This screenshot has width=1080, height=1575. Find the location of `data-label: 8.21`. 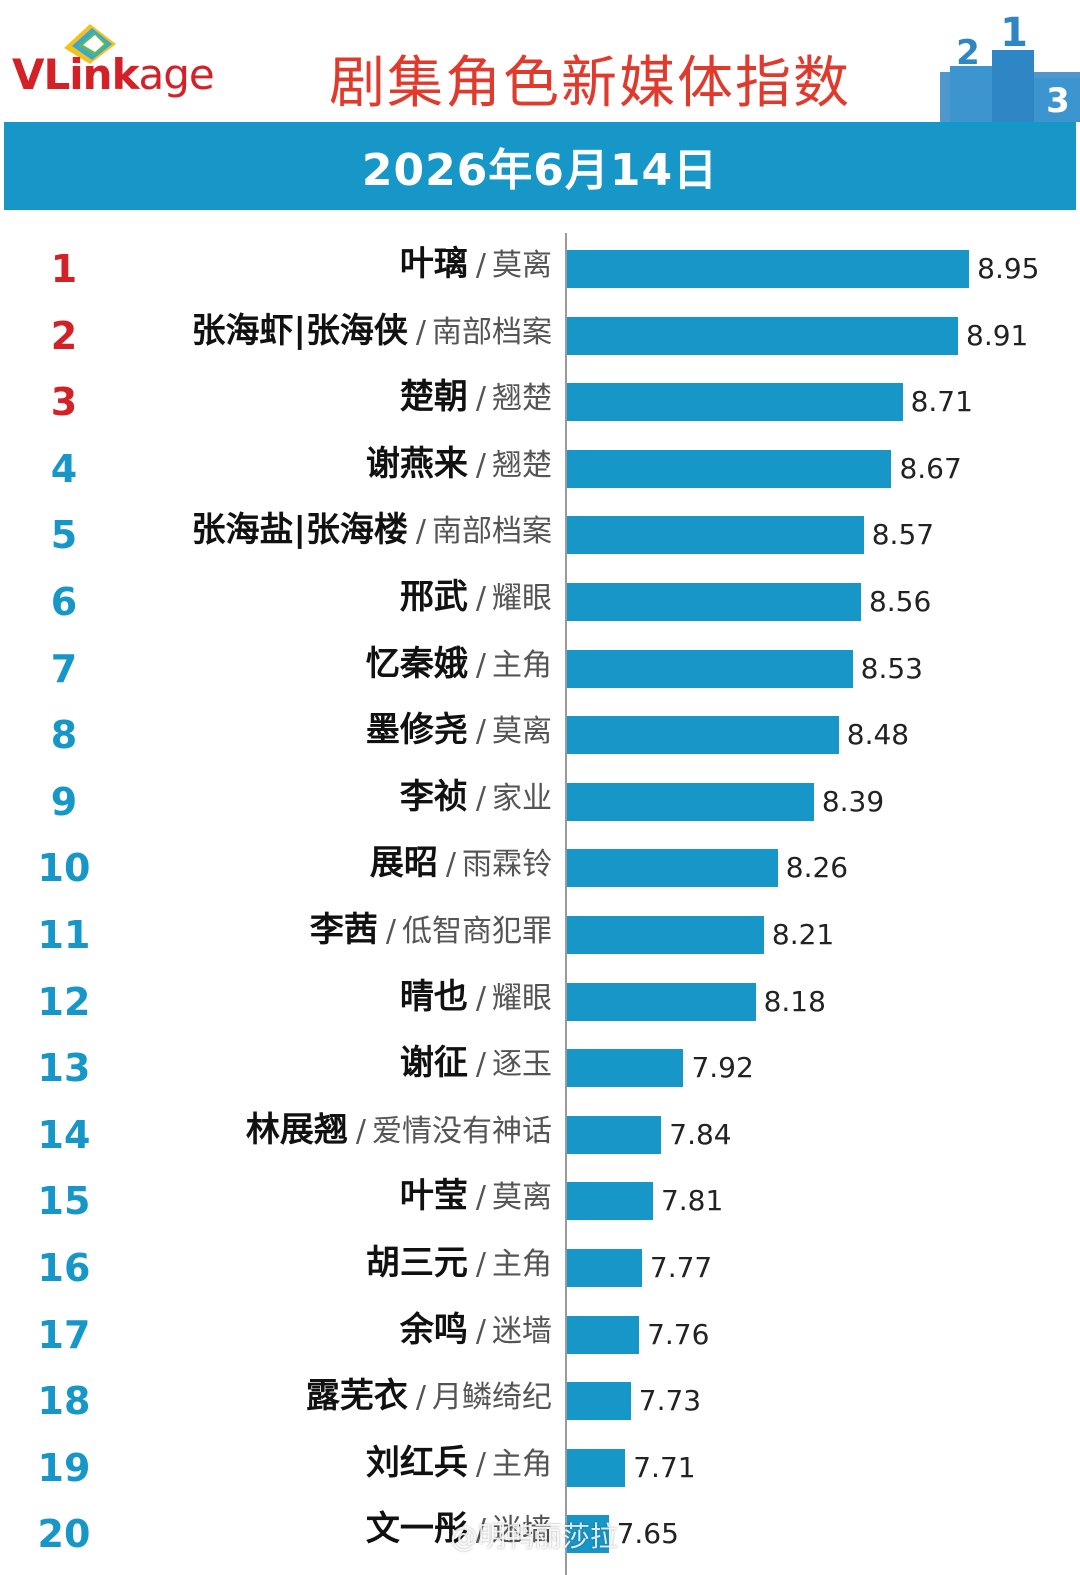

data-label: 8.21 is located at coordinates (803, 934).